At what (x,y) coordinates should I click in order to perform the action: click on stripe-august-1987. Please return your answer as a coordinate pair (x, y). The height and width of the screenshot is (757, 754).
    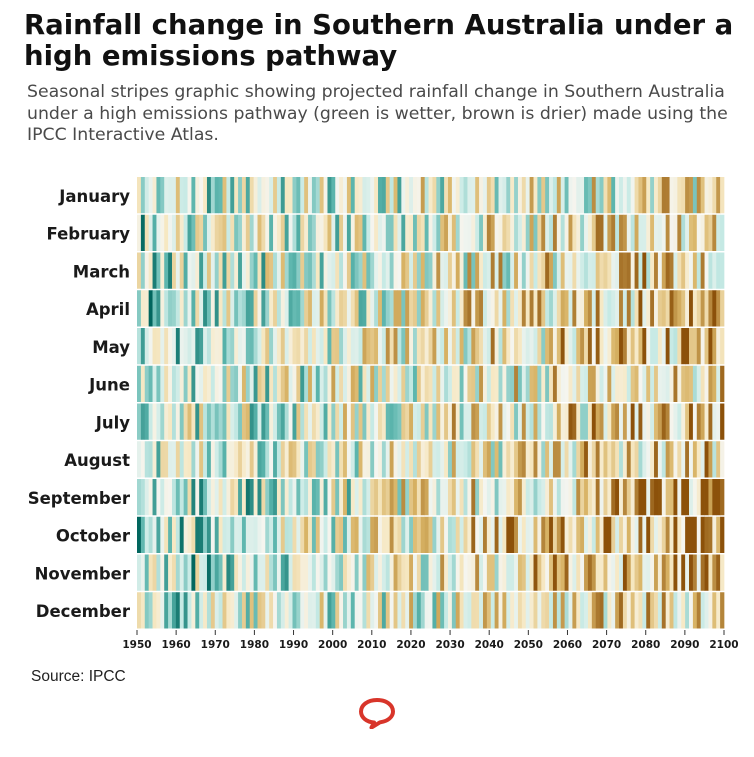
    Looking at the image, I should click on (283, 459).